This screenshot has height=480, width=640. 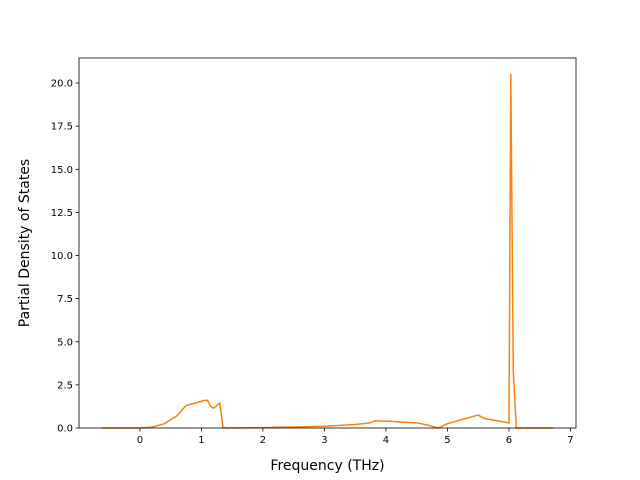 I want to click on y-tick-label: 2.5, so click(x=65, y=385).